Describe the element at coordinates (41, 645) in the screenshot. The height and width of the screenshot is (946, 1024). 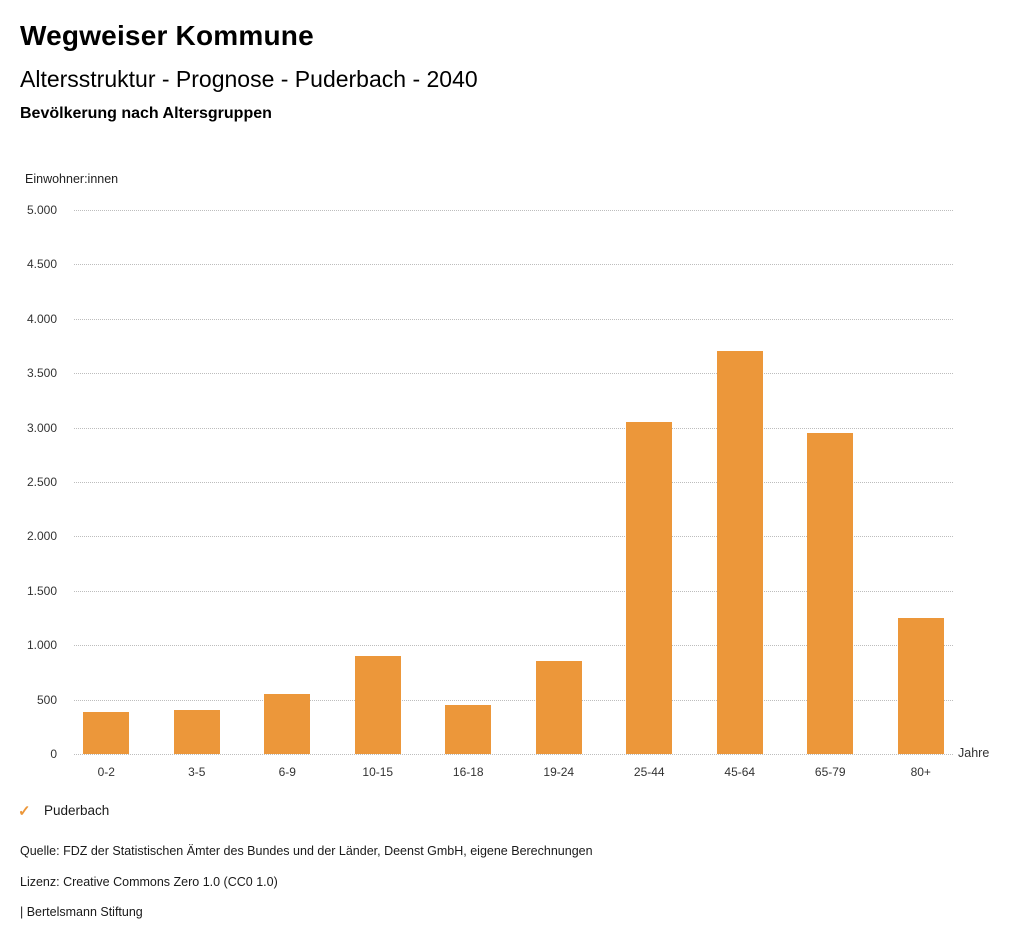
I see `y-tick-label: 1.000` at that location.